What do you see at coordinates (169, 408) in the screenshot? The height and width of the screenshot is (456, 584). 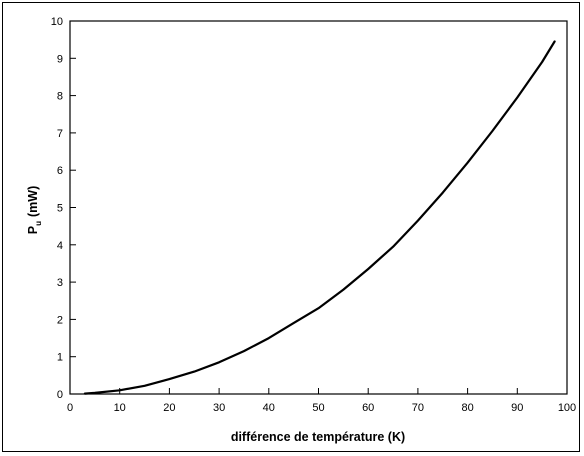 I see `x-tick-label: 20` at bounding box center [169, 408].